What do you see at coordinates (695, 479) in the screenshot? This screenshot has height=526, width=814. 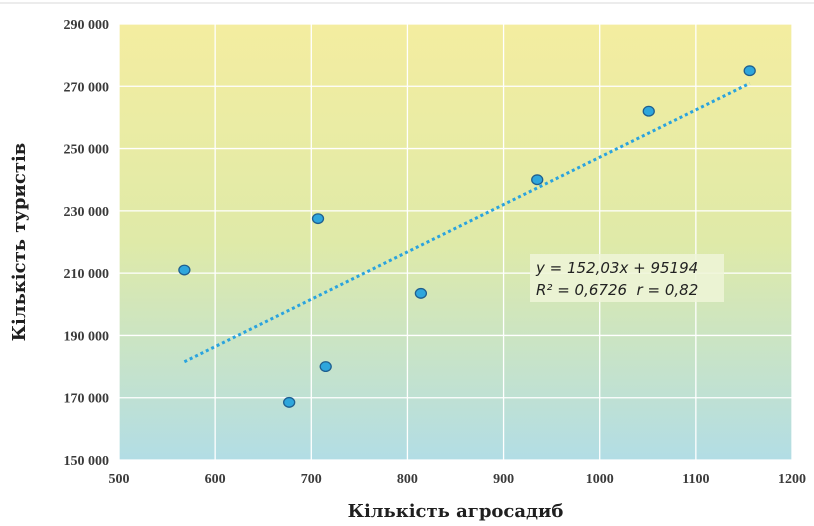 I see `x-tick-label: 1100` at bounding box center [695, 479].